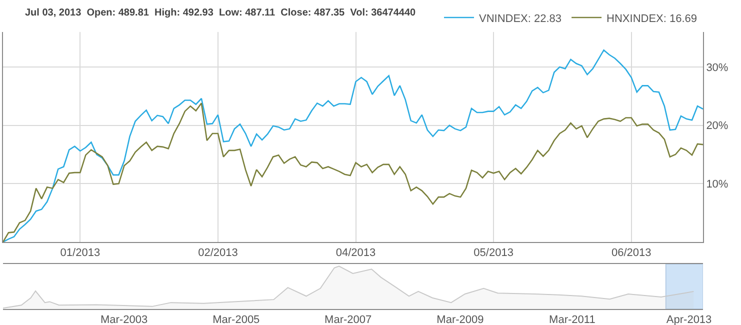  What do you see at coordinates (520, 18) in the screenshot?
I see `legend-label: VNINDEX: 22.83` at bounding box center [520, 18].